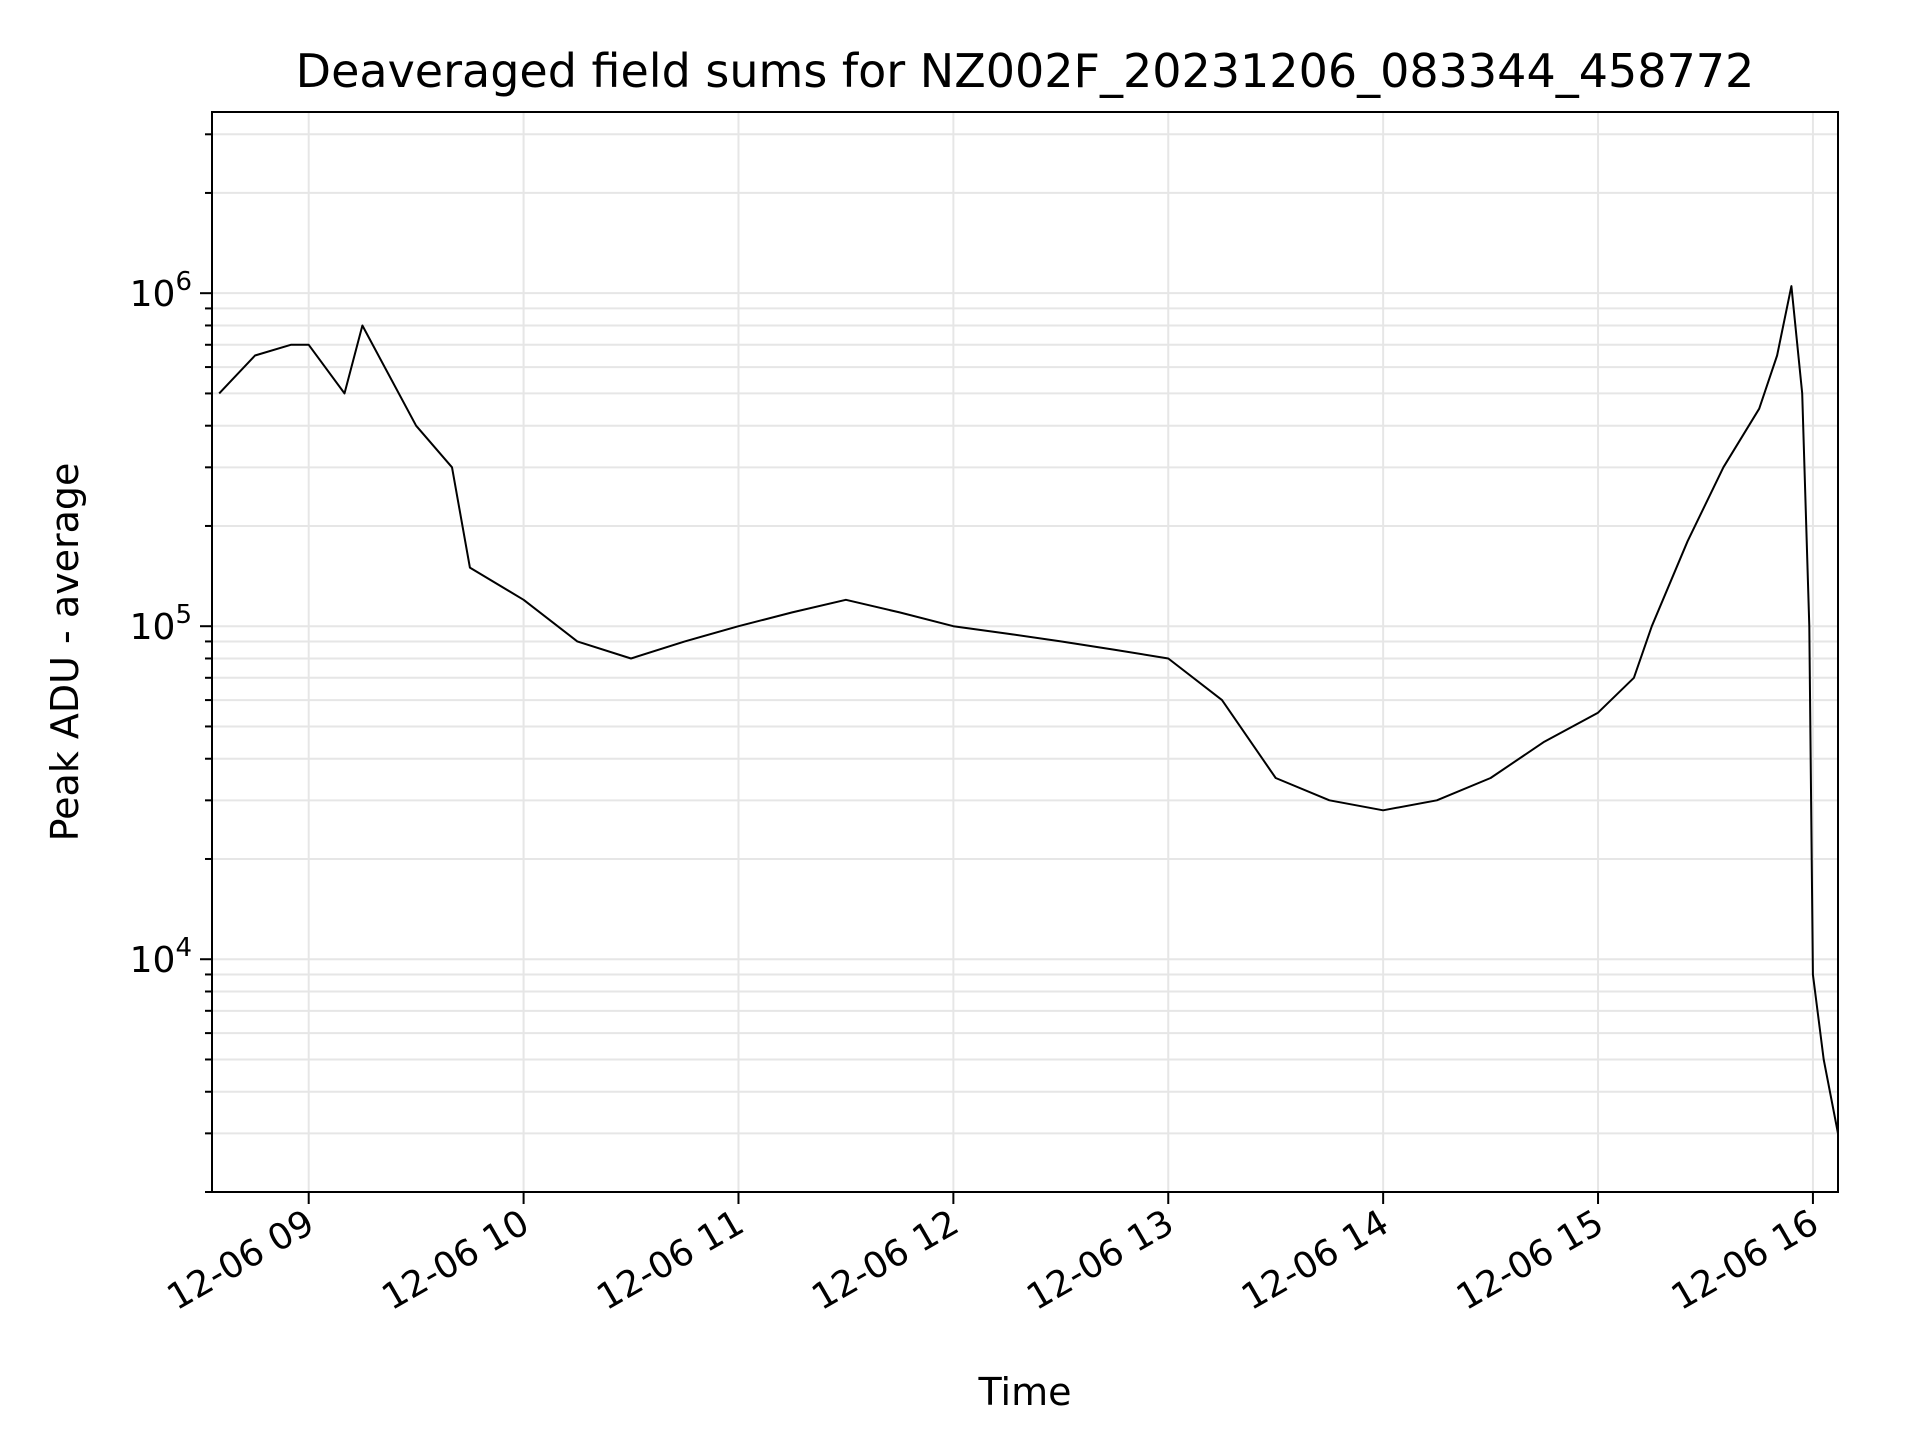 The image size is (1920, 1440). I want to click on x-tick-label: 12-06 16, so click(1745, 1260).